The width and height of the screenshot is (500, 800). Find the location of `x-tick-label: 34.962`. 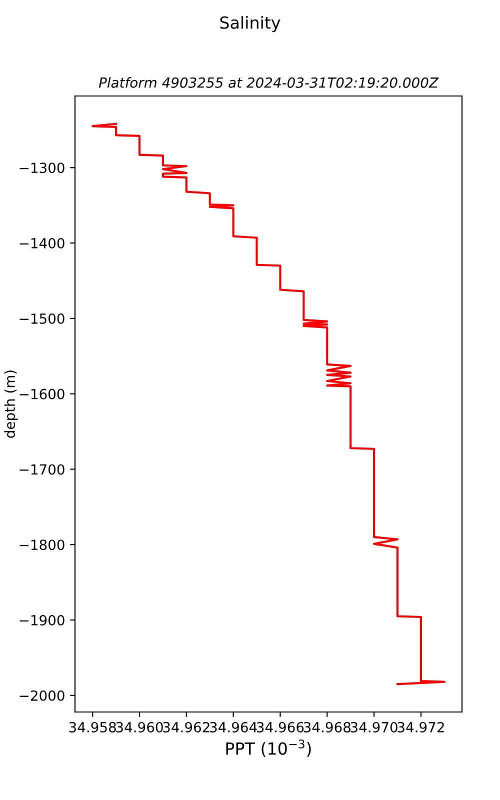

x-tick-label: 34.962 is located at coordinates (186, 727).